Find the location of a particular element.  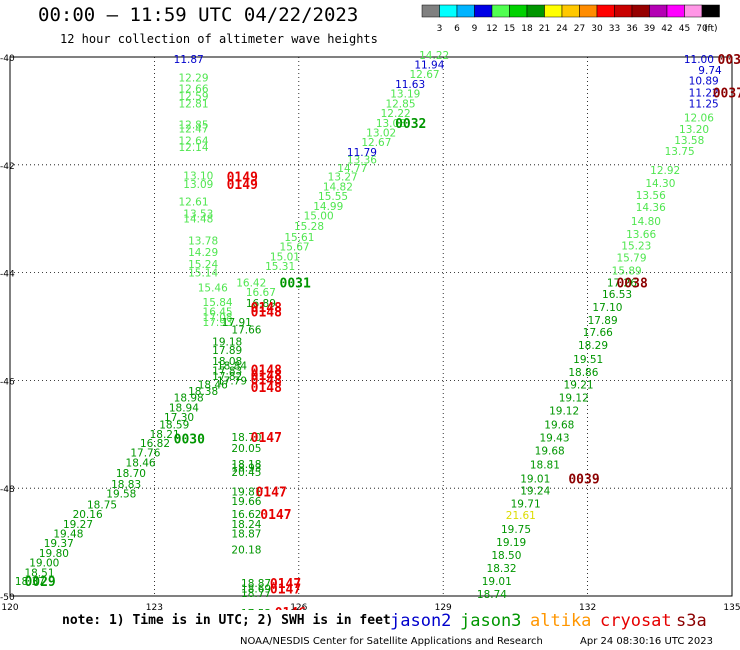

wave-height-label: 19.27 is located at coordinates (78, 525).